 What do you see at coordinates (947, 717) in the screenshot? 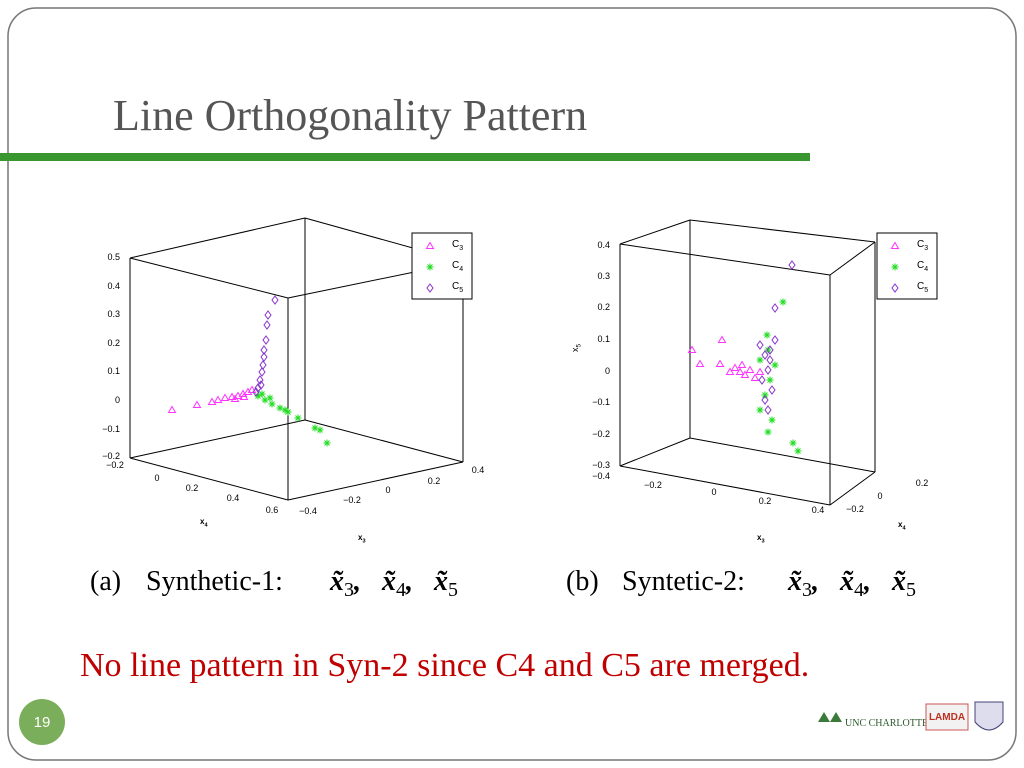
I see `logo-lamda: LAMDA` at bounding box center [947, 717].